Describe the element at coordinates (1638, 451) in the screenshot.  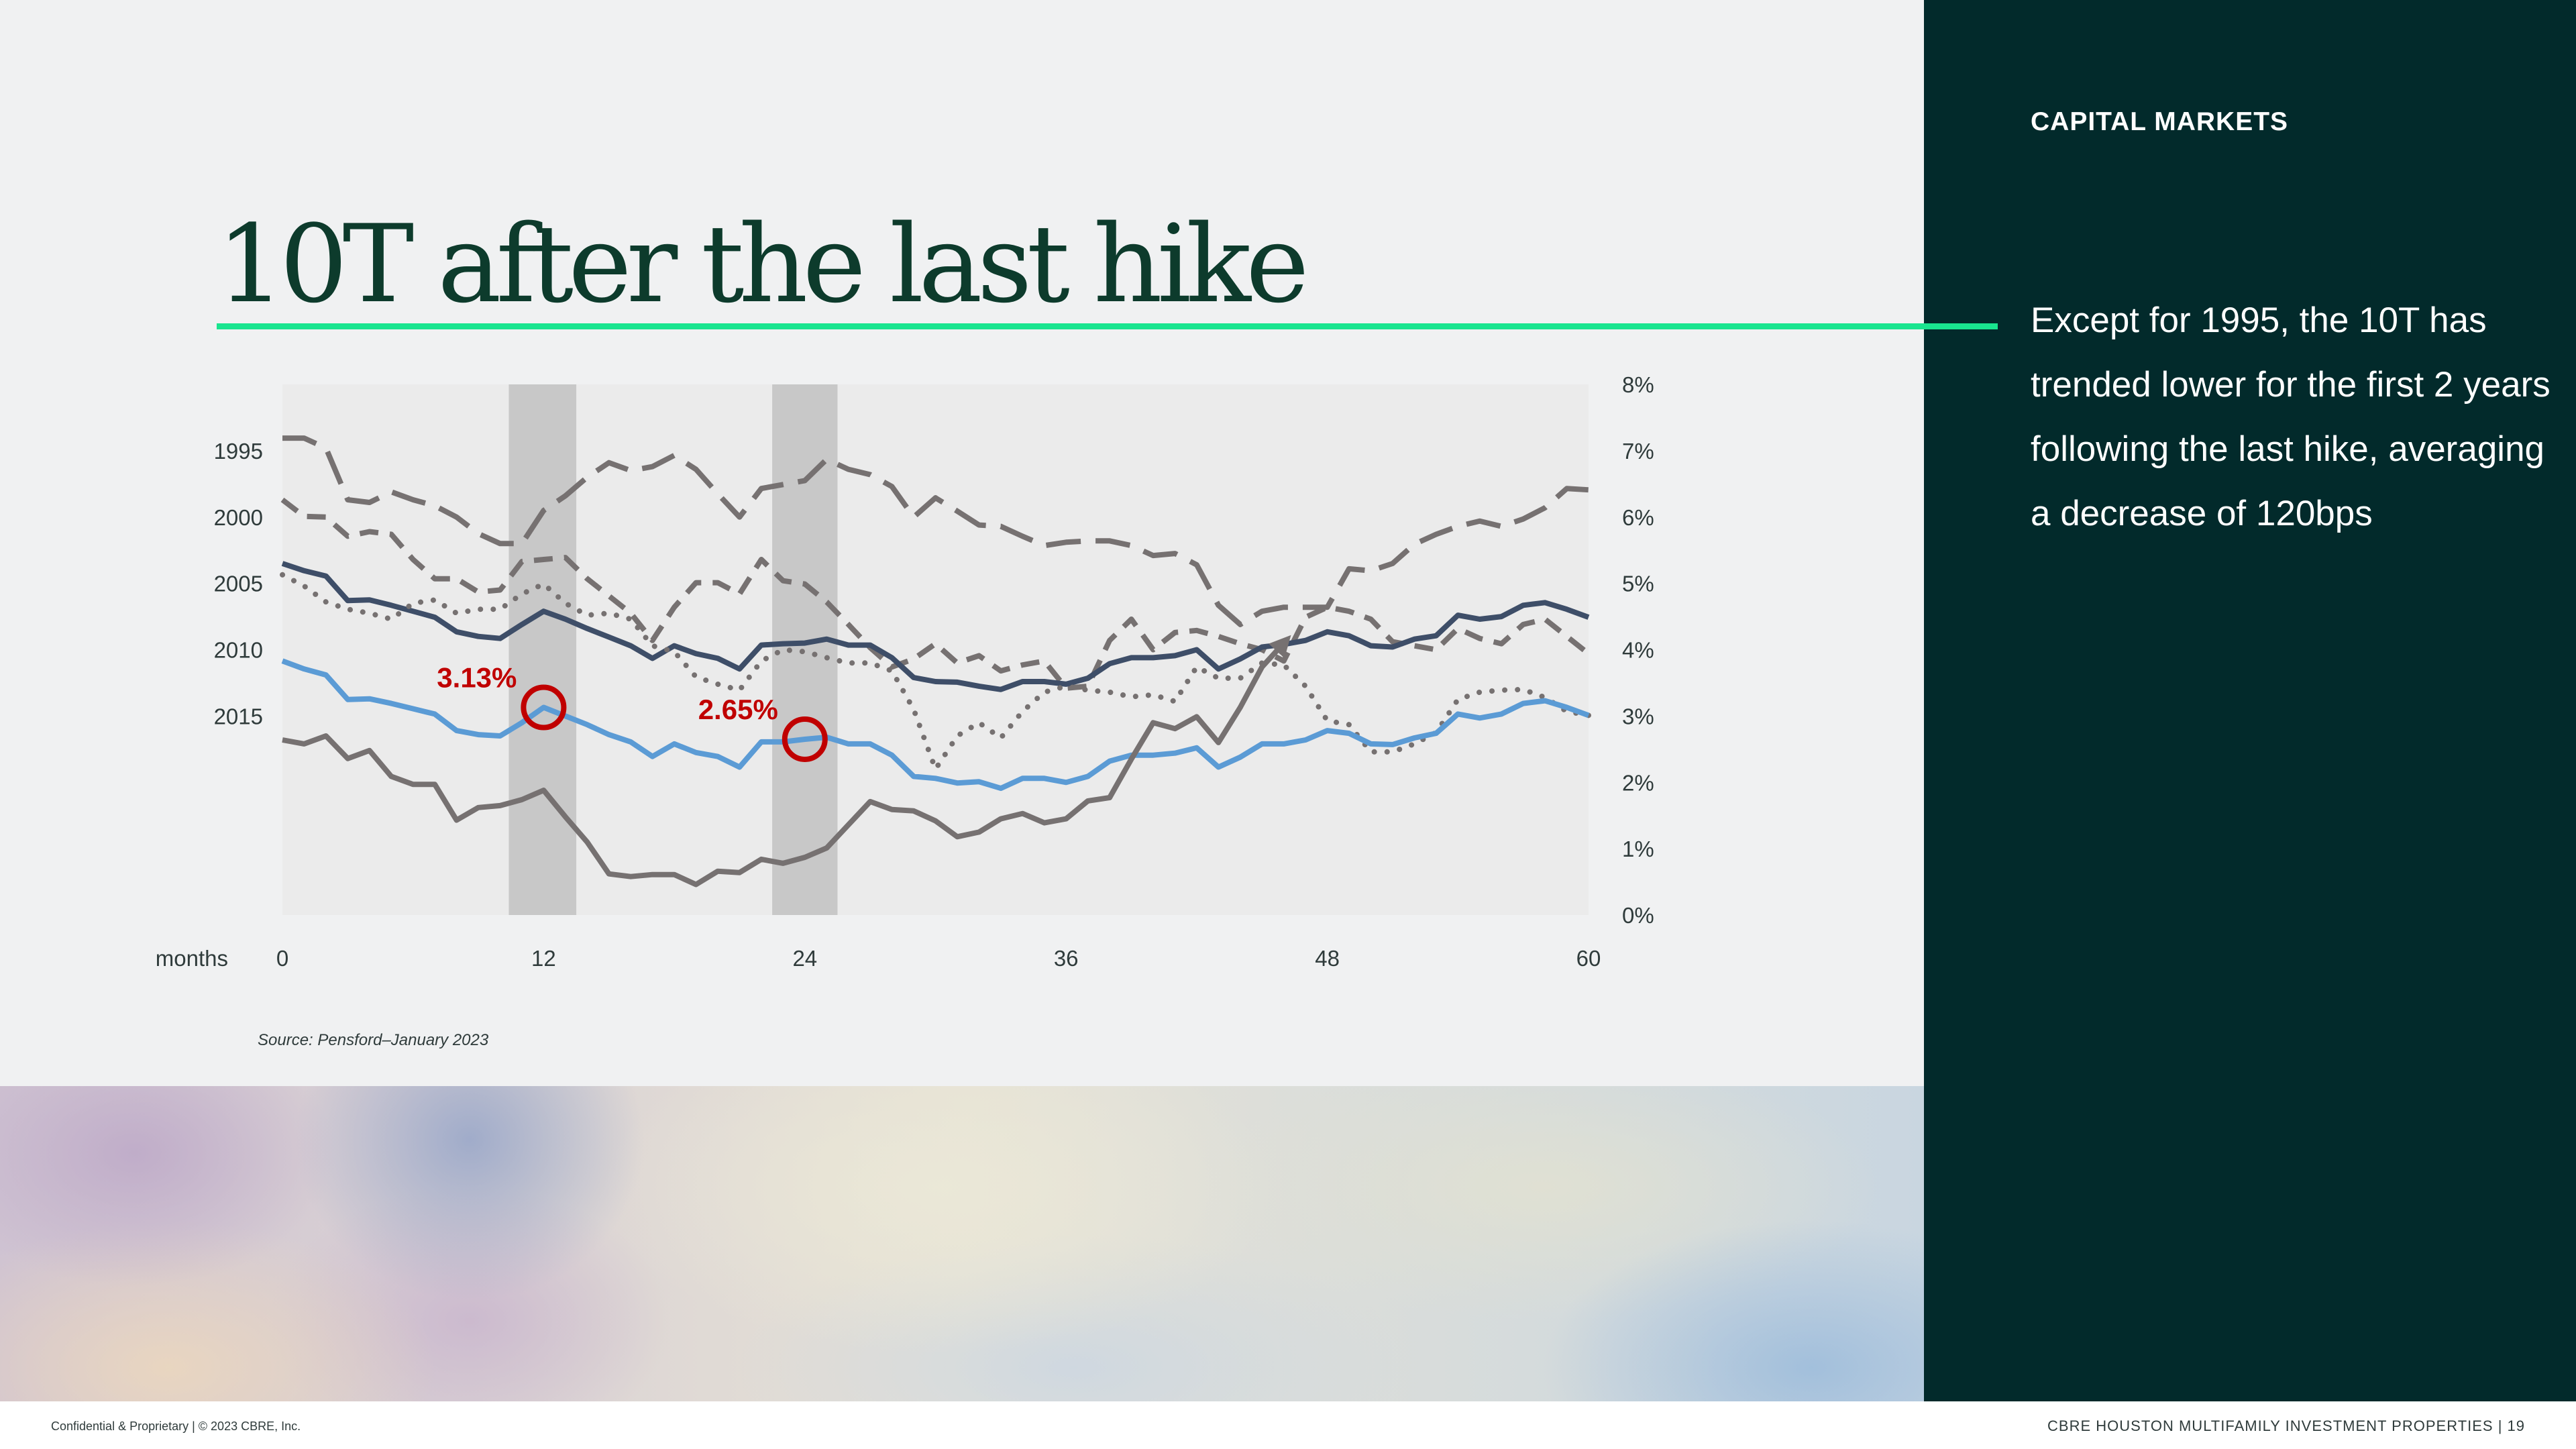
I see `y-tick-label: 7%` at that location.